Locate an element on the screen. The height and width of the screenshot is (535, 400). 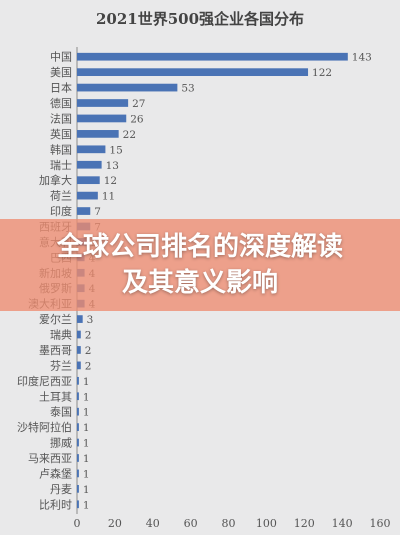
category-label: 泰国 is located at coordinates (61, 412).